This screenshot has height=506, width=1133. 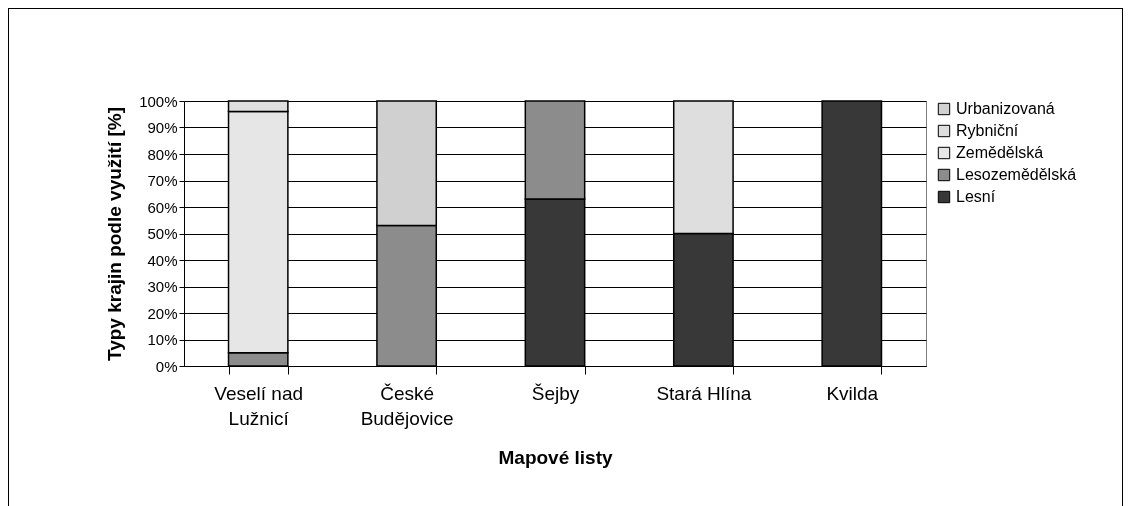 I want to click on legend-label: Lesozemědělská, so click(x=1016, y=174).